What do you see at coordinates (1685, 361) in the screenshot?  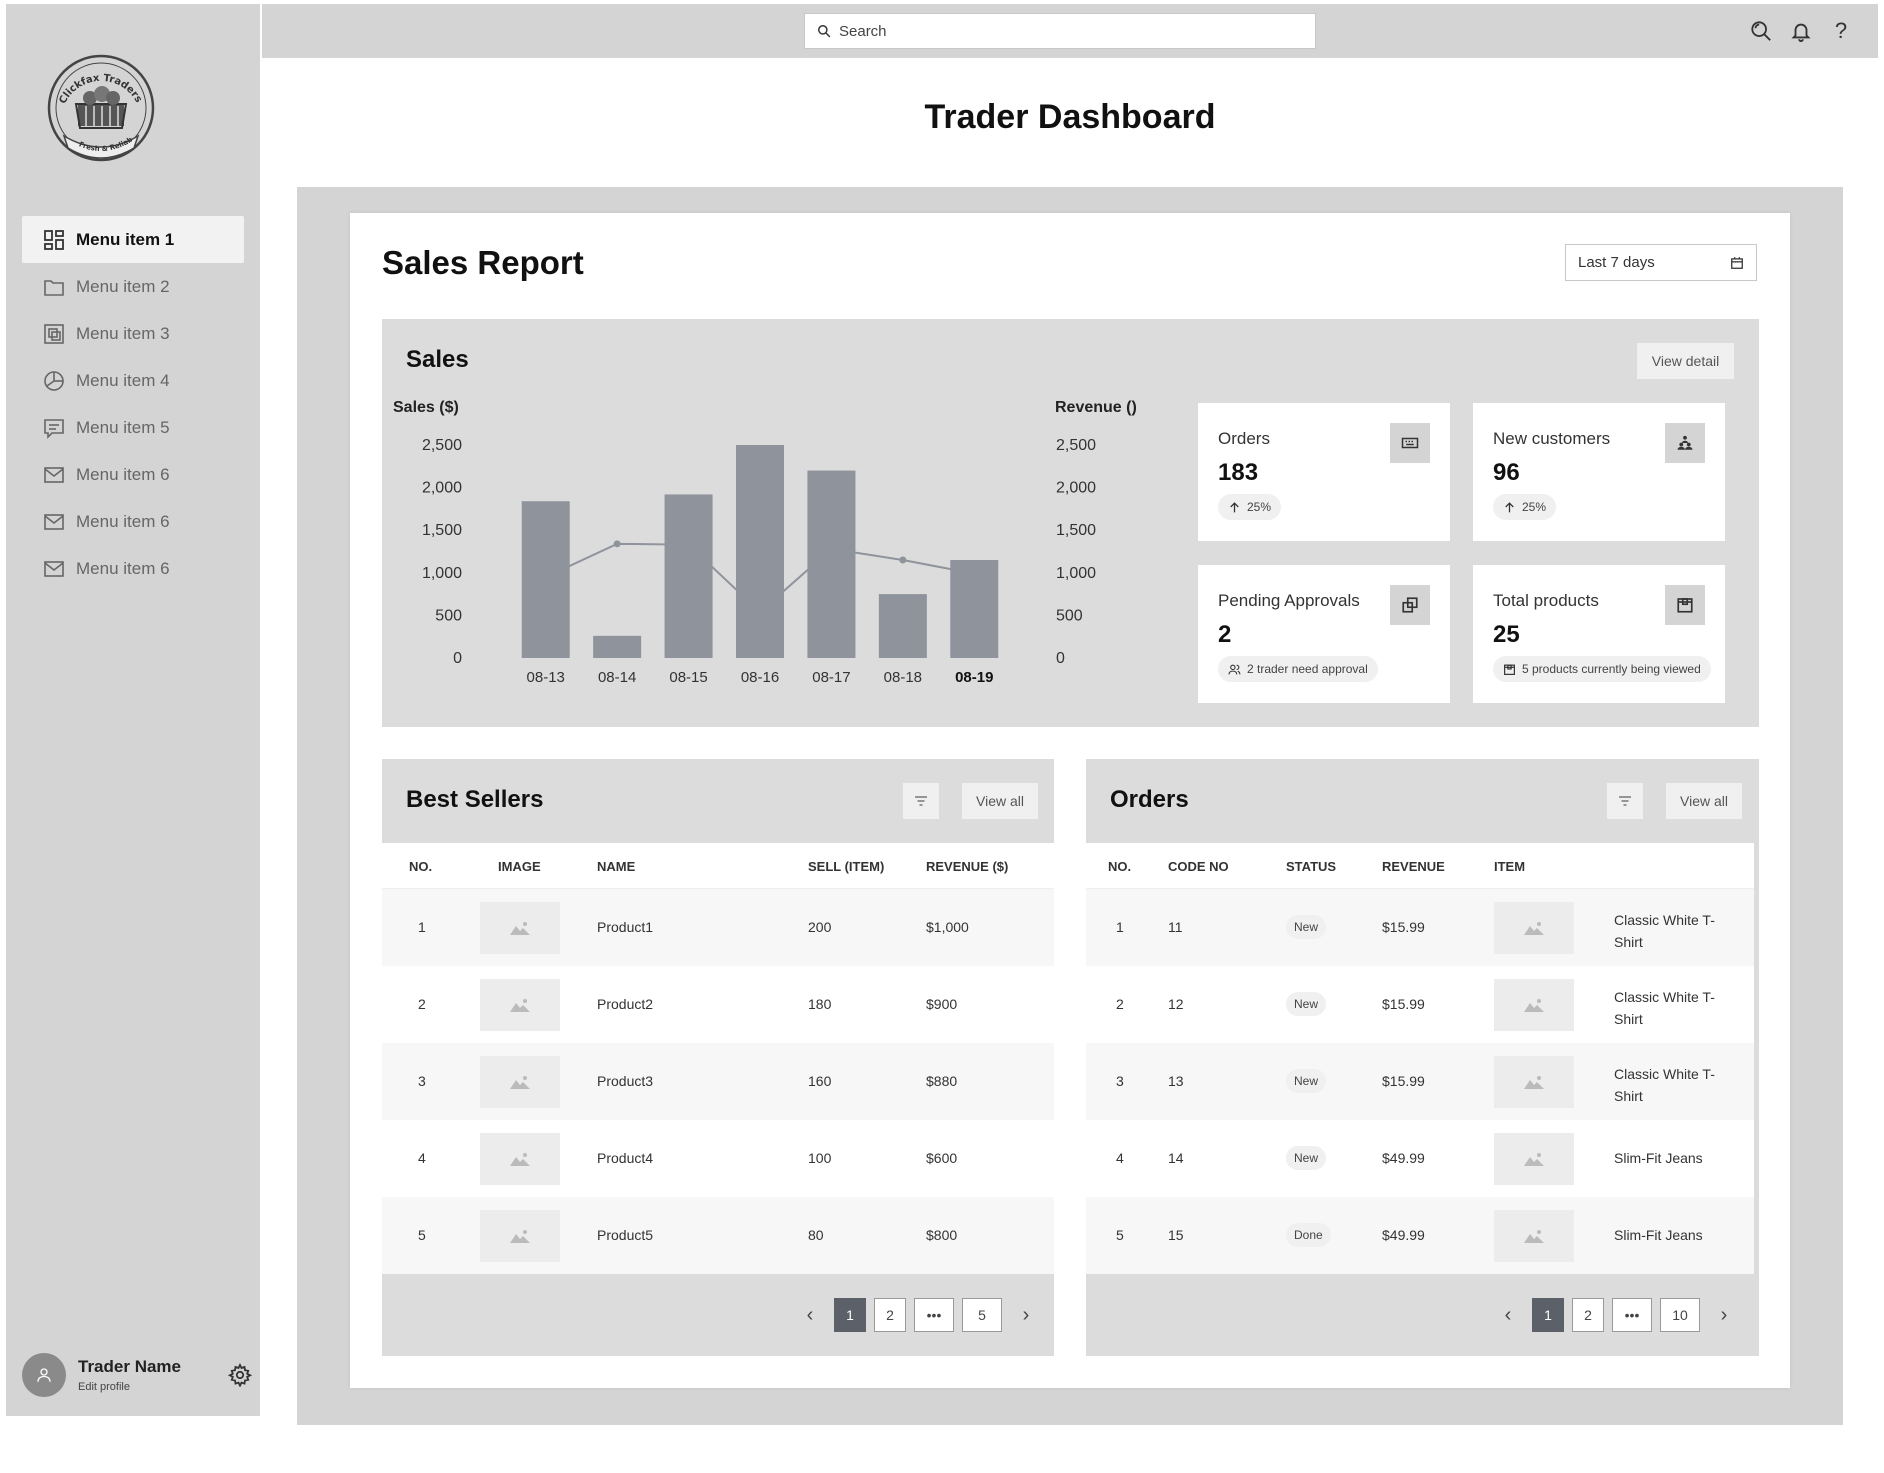 I see `view-detail-button: View detail` at bounding box center [1685, 361].